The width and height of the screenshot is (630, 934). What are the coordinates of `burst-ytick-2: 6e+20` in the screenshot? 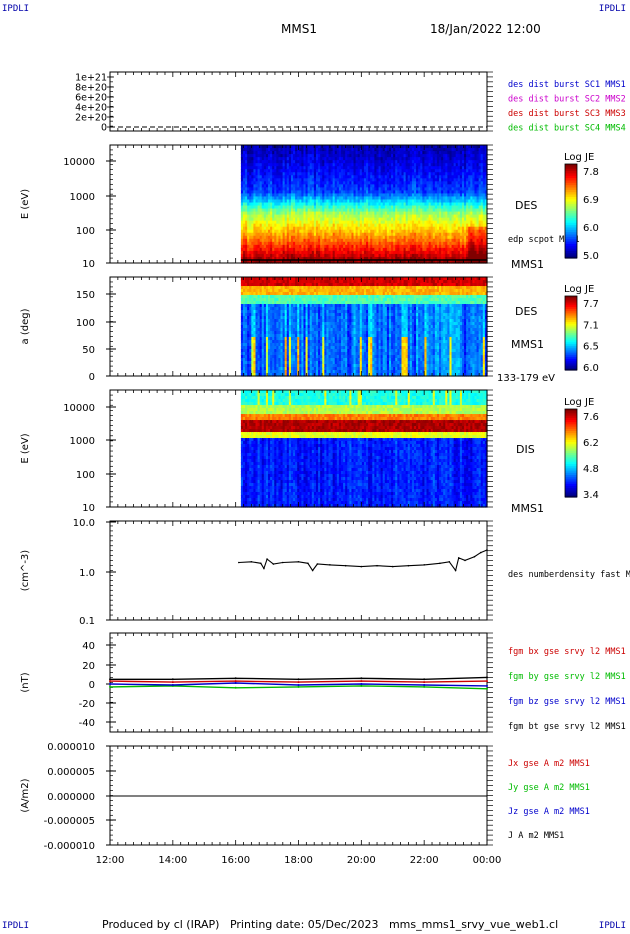 It's located at (91, 98).